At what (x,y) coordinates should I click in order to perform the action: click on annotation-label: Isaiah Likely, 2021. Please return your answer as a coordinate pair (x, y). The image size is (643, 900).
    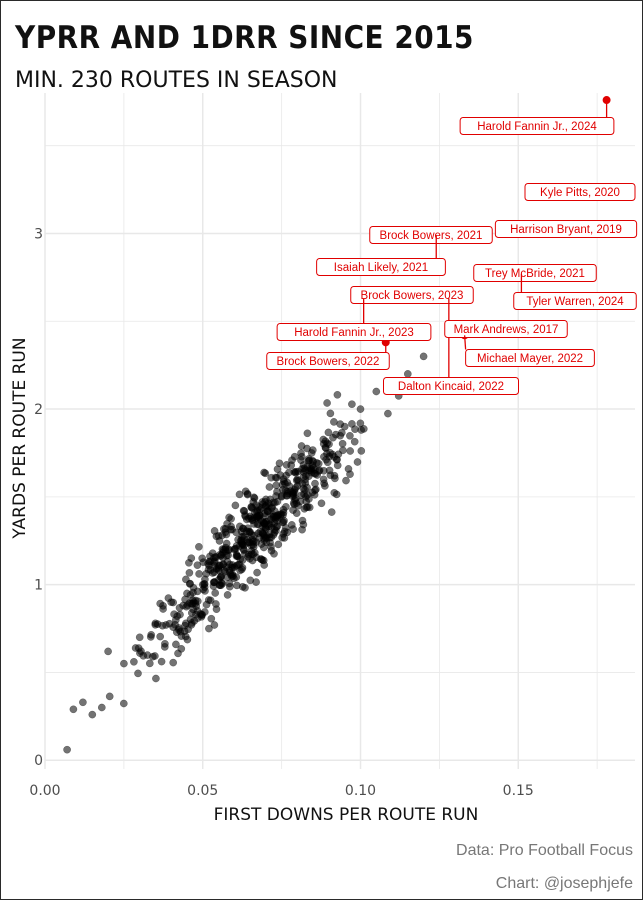
    Looking at the image, I should click on (381, 268).